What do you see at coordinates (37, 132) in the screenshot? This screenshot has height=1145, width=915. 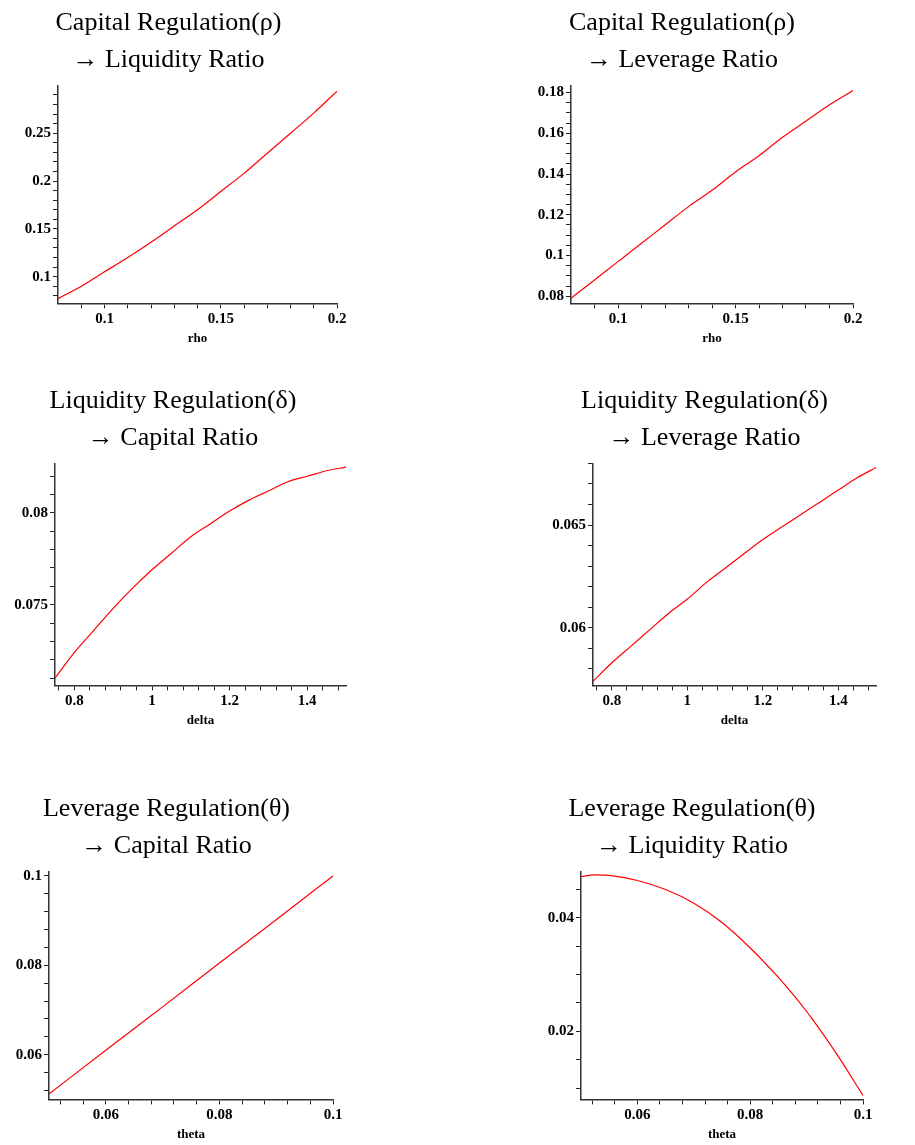 I see `y-tick-label: 0.25` at bounding box center [37, 132].